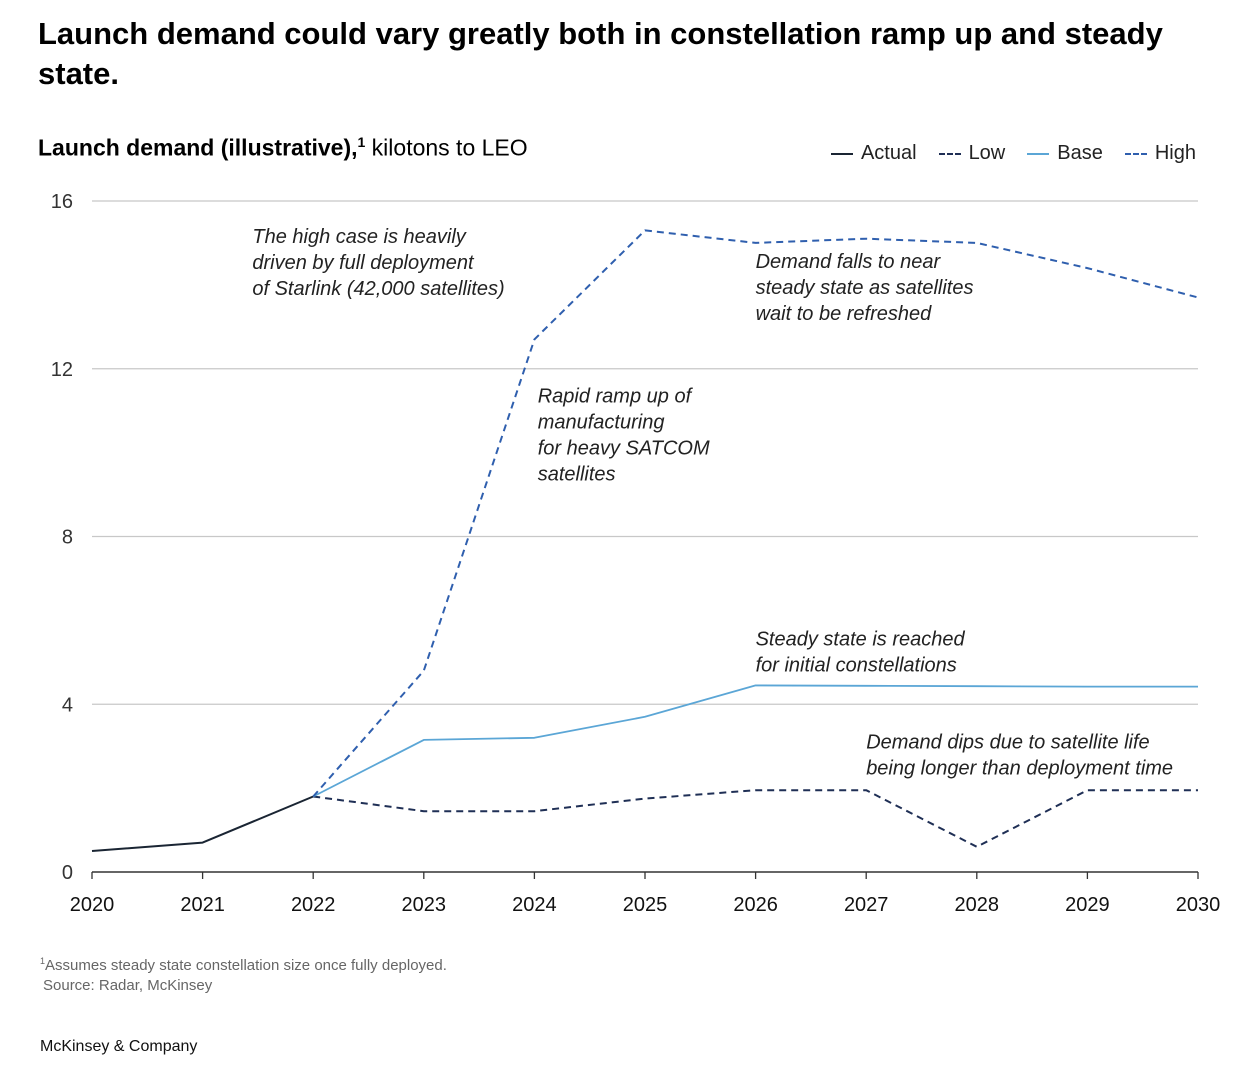 Image resolution: width=1240 pixels, height=1076 pixels. Describe the element at coordinates (198, 147) in the screenshot. I see `subtitle-bold: Launch demand (illustrative),` at that location.